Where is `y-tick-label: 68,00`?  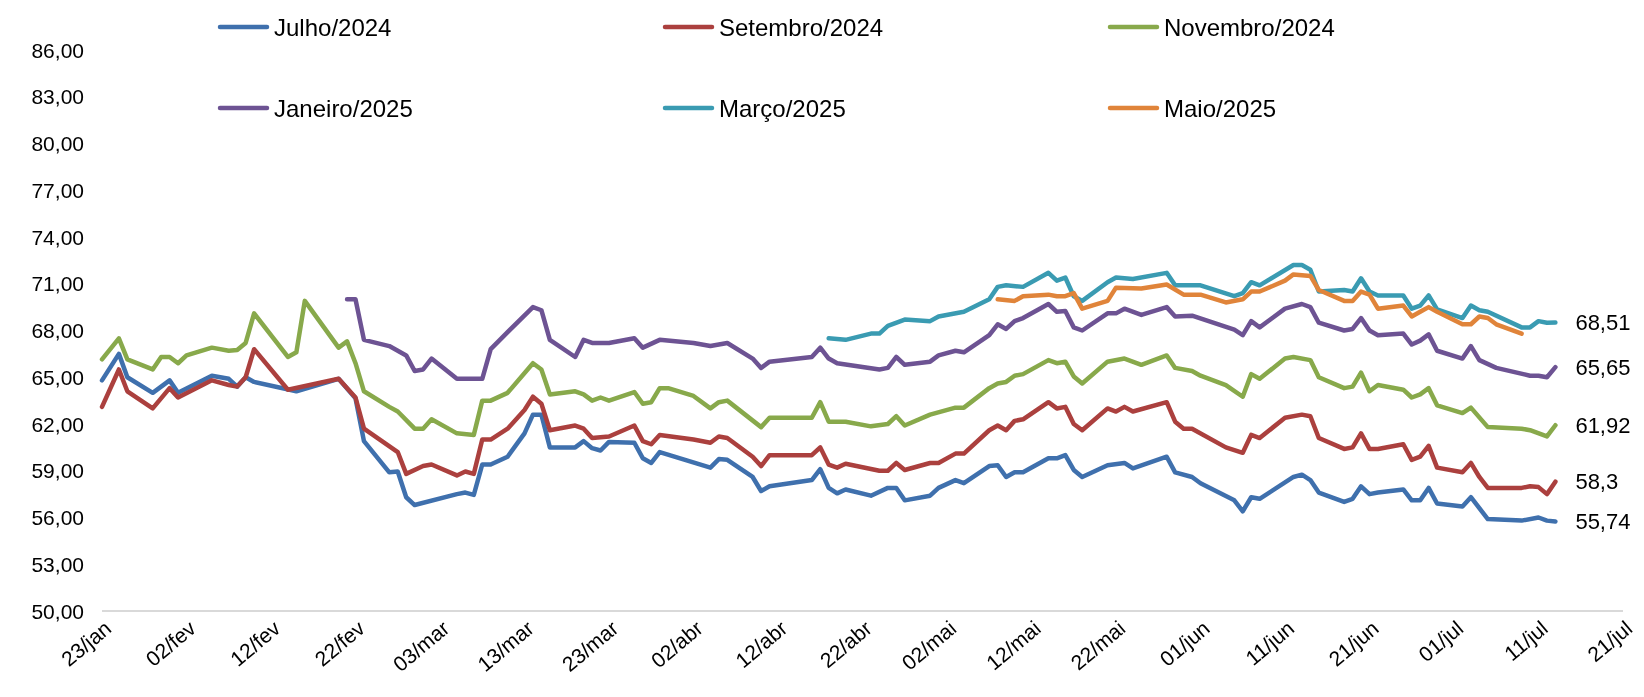
y-tick-label: 68,00 is located at coordinates (57, 330).